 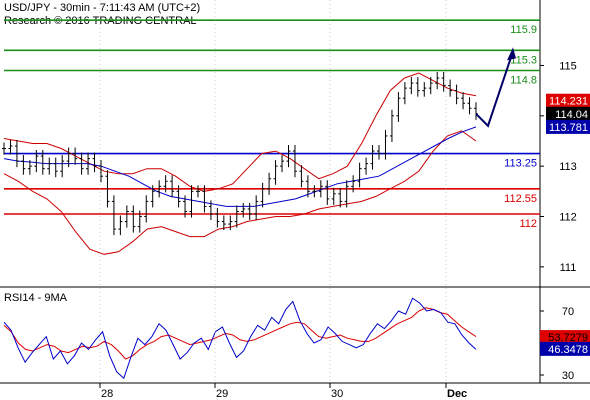 I want to click on level-label: 114.8, so click(x=523, y=80).